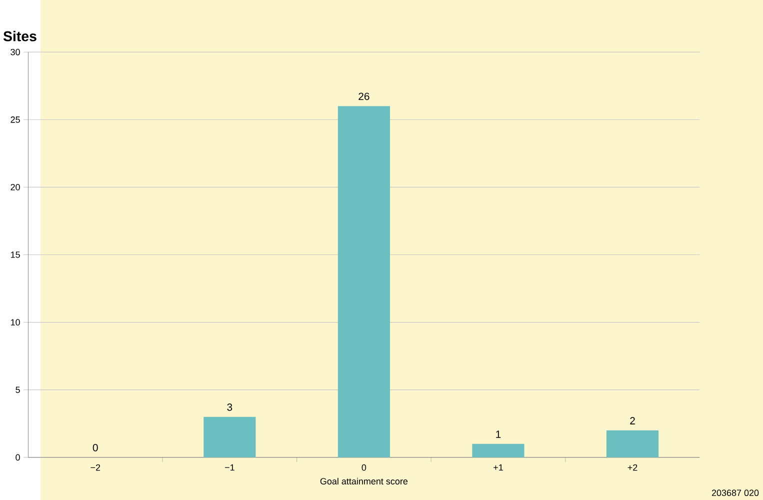  I want to click on y-tick-label: 30, so click(15, 52).